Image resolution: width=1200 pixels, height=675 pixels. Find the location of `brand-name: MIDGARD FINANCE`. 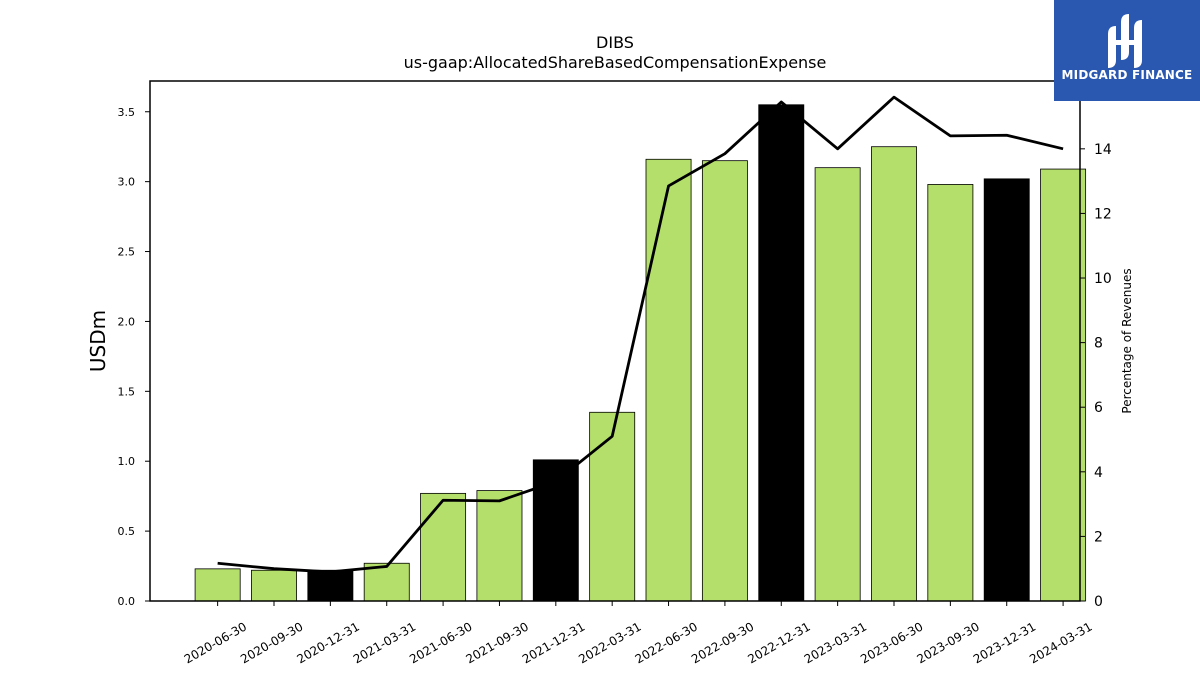

brand-name: MIDGARD FINANCE is located at coordinates (1127, 75).